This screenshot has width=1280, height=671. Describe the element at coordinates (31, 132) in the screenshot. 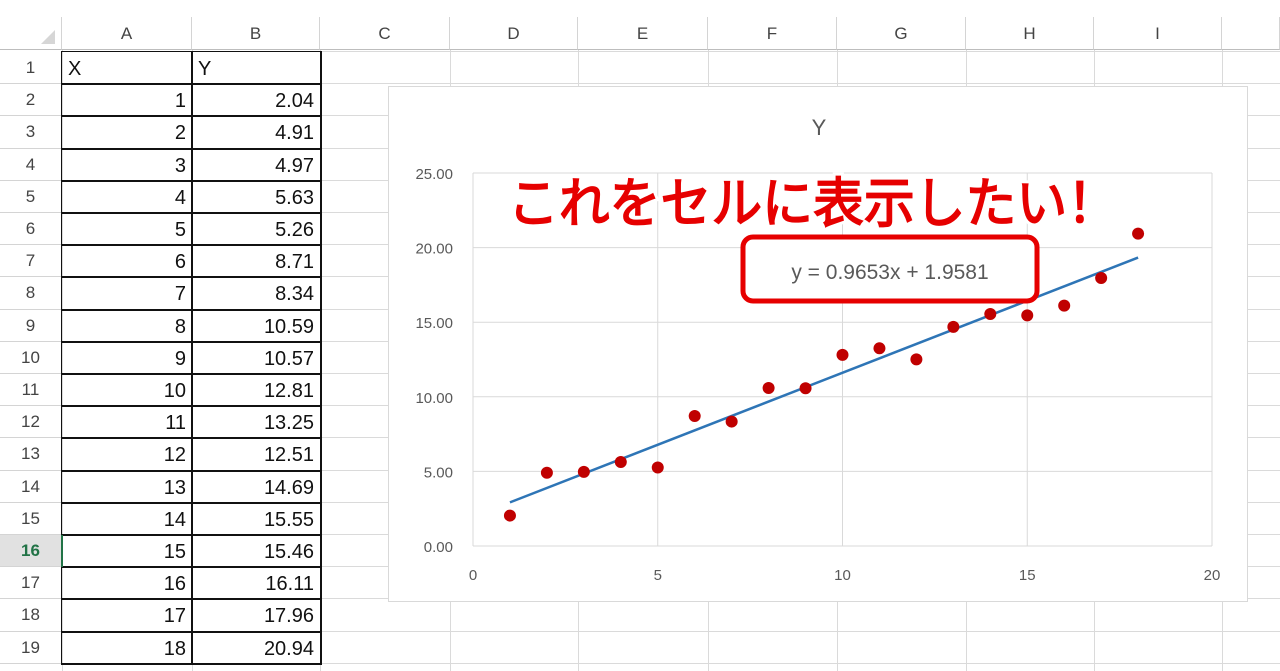

I see `row-header-3: 3` at that location.